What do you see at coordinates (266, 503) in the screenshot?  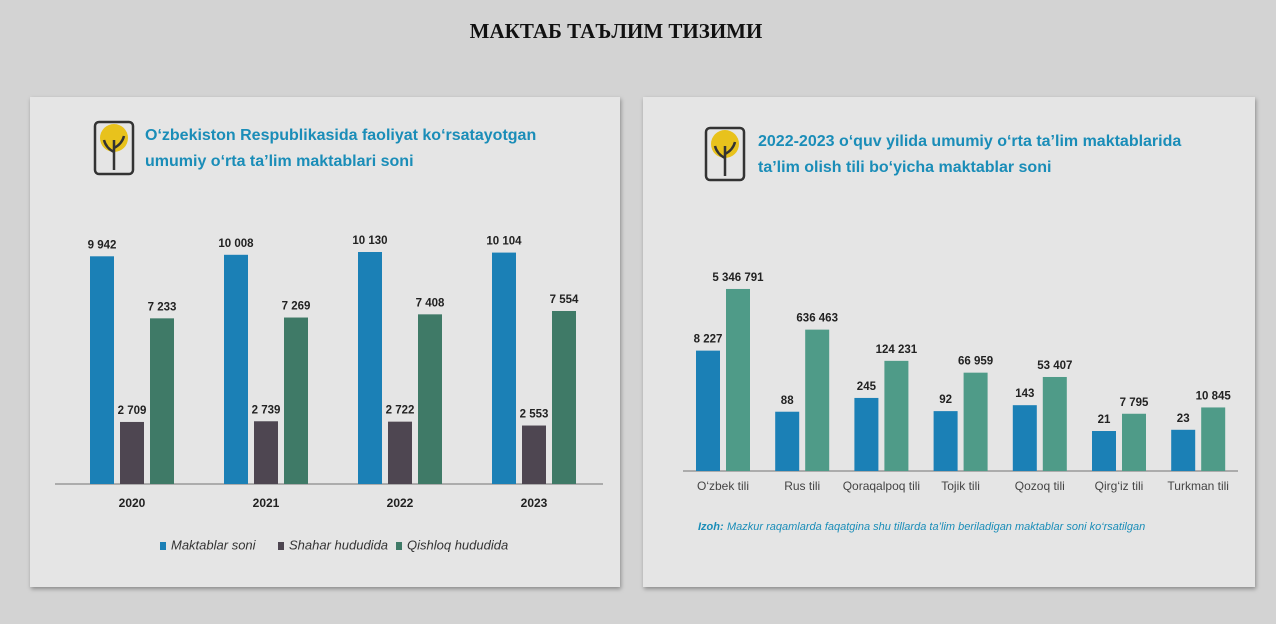 I see `x-tick-label: 2021` at bounding box center [266, 503].